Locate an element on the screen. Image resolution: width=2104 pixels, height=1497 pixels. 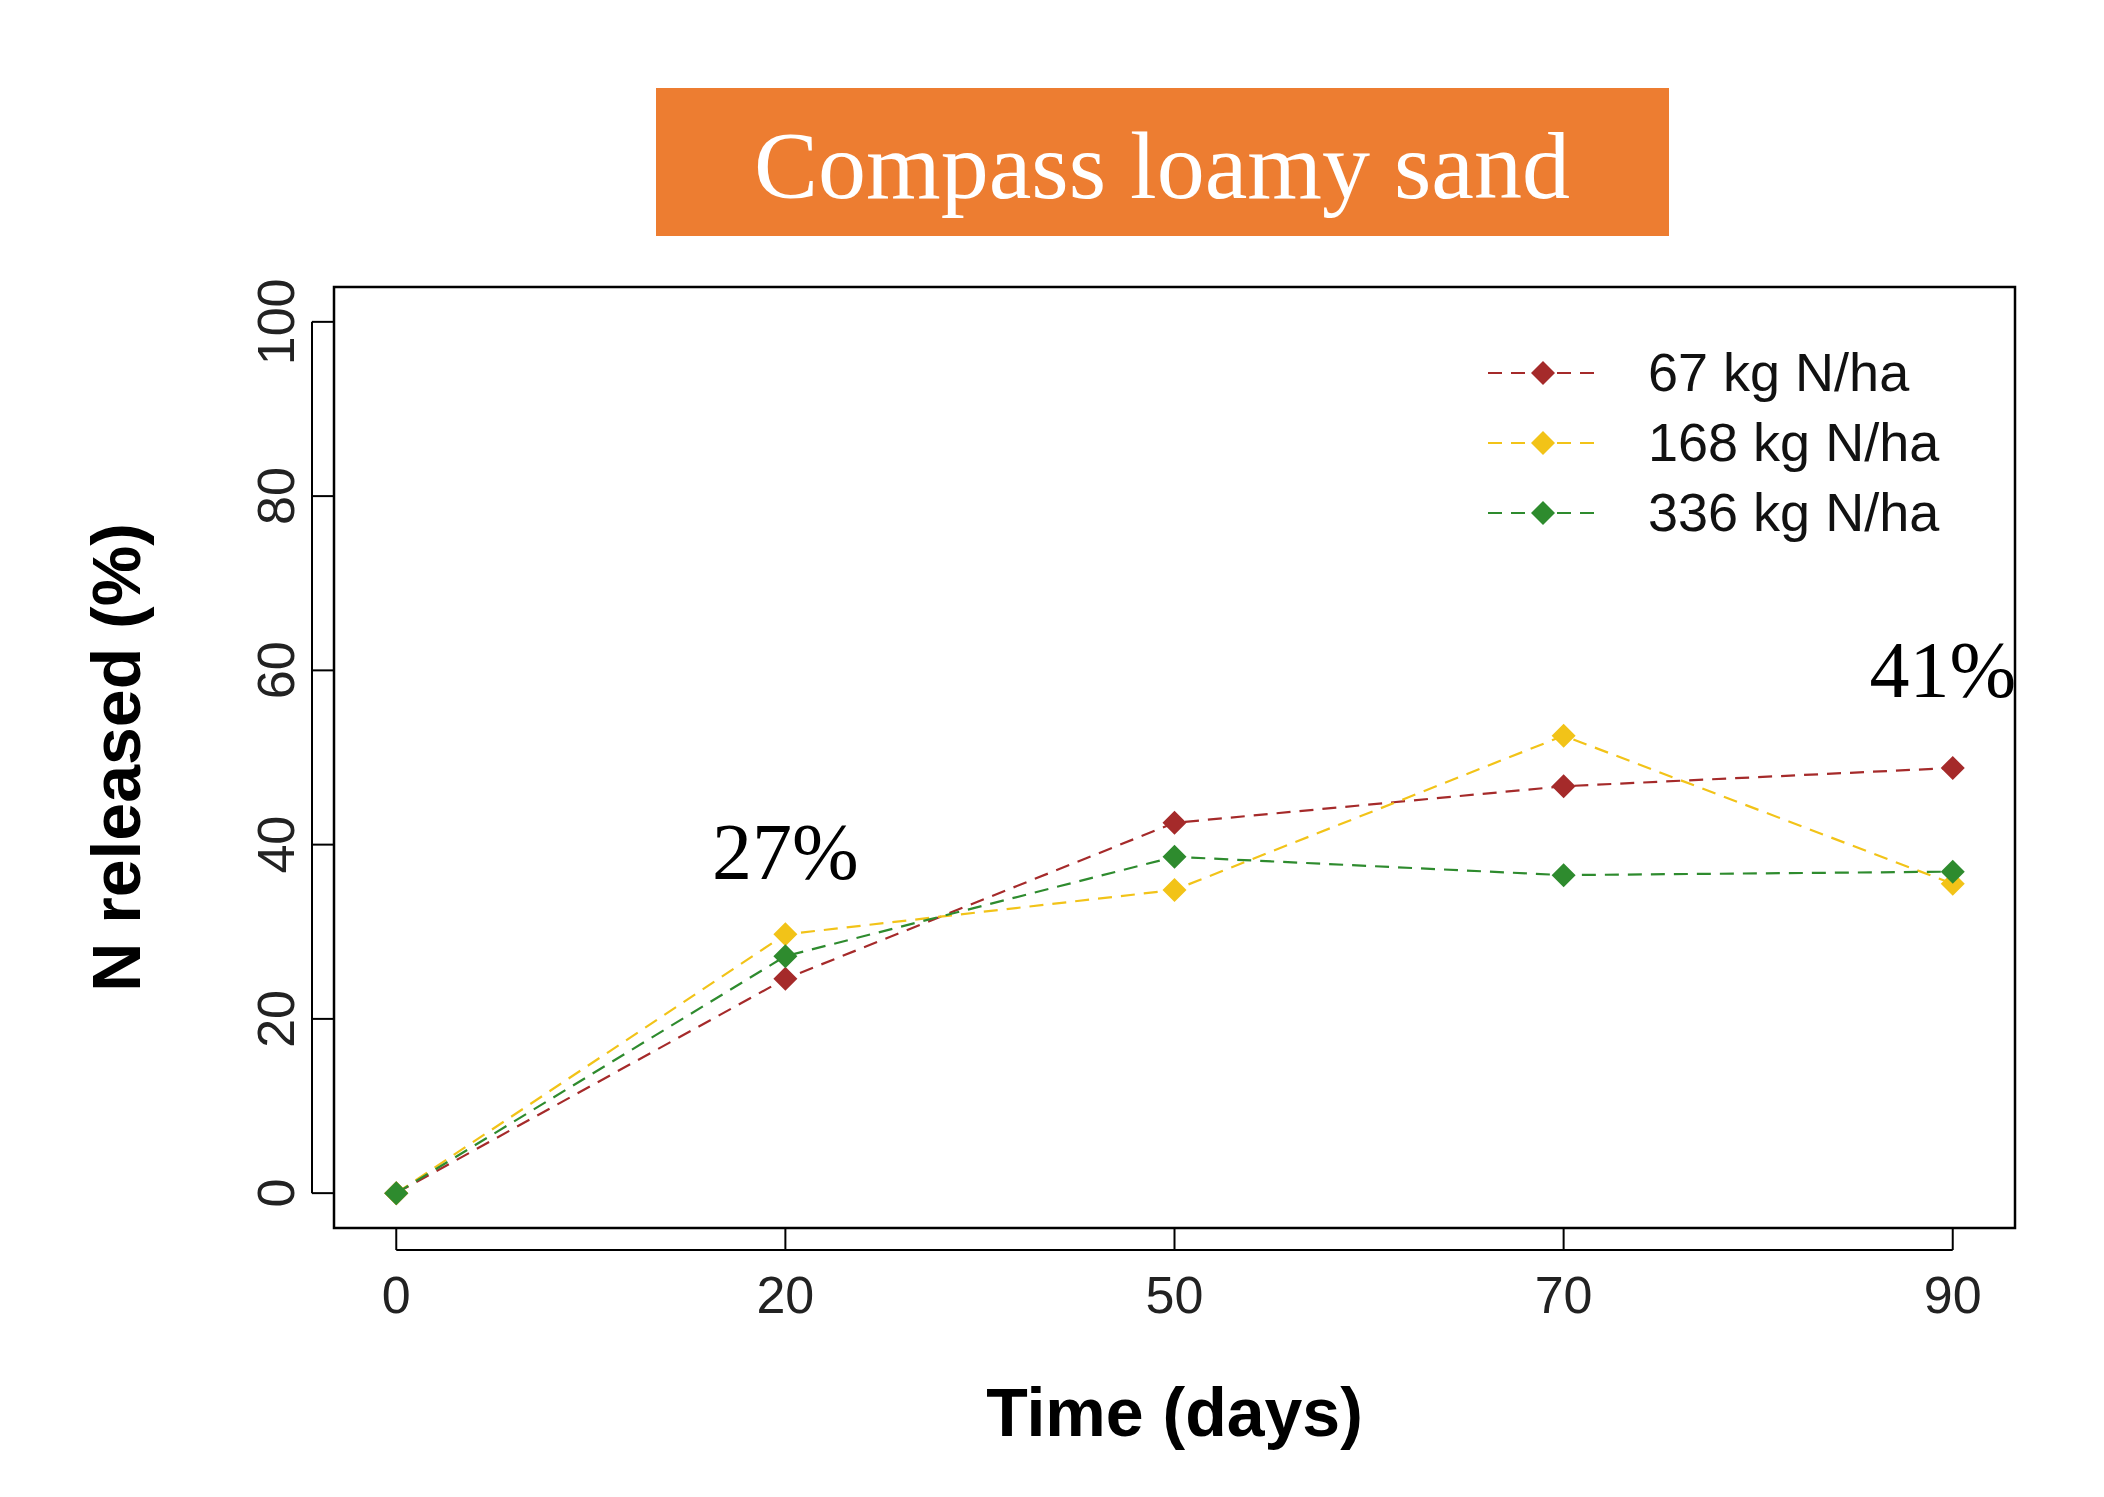
y-tick-label: 80 is located at coordinates (276, 496).